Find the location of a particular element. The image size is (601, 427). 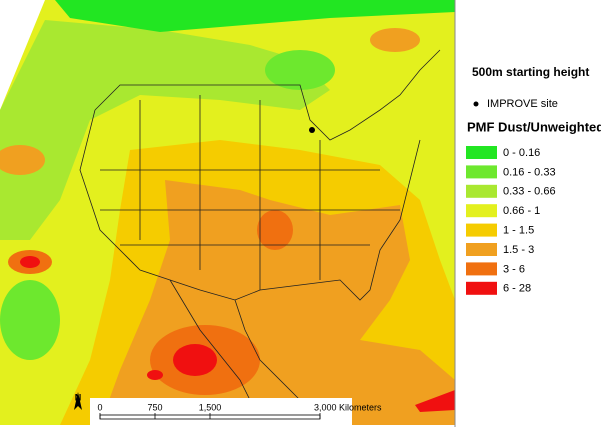

legend-label: 0 - 0.16 is located at coordinates (521, 153).